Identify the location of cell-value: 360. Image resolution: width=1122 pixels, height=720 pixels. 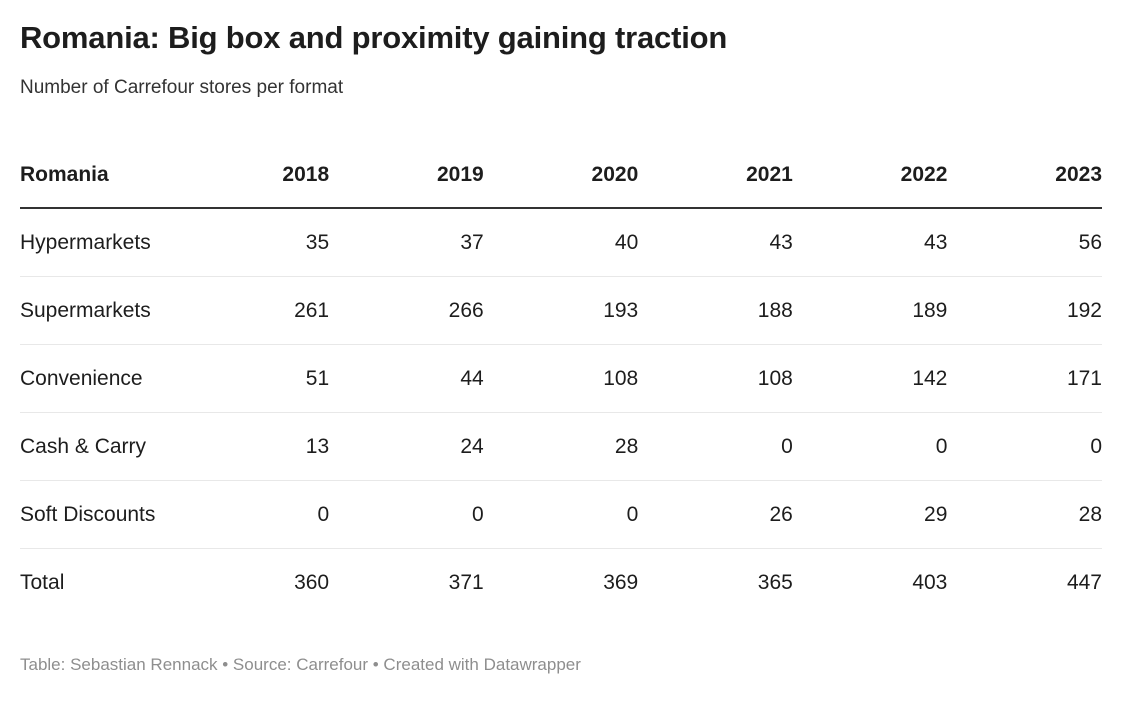
(252, 582).